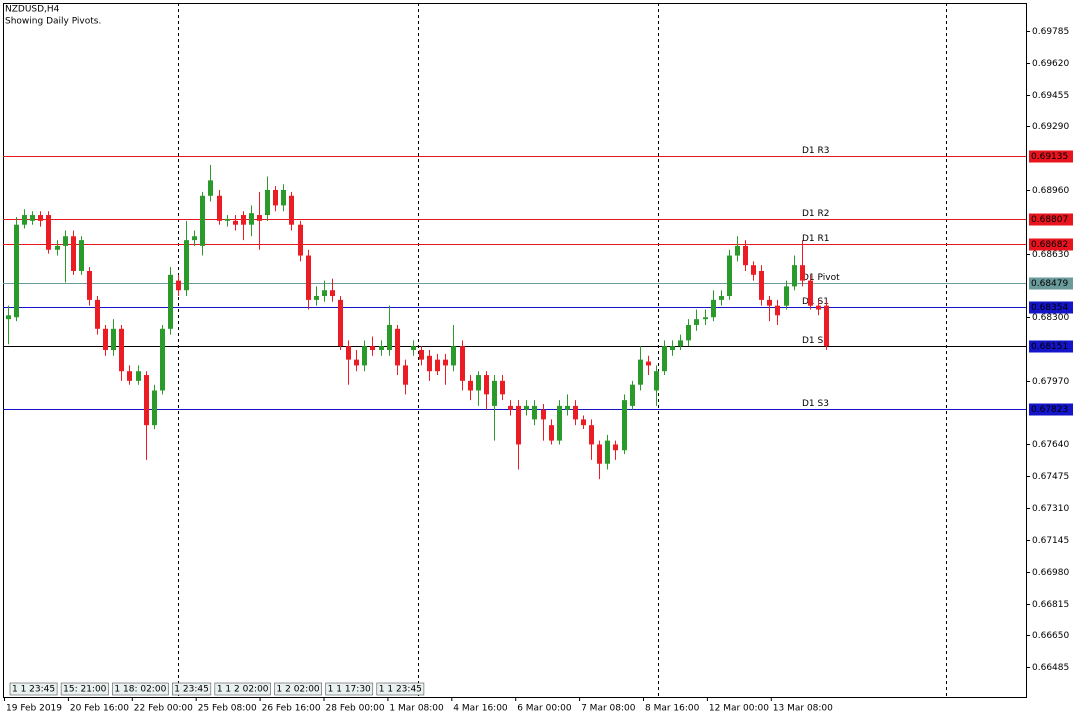 This screenshot has width=1080, height=720. I want to click on chart-title: NZDUSD,H4, so click(32, 10).